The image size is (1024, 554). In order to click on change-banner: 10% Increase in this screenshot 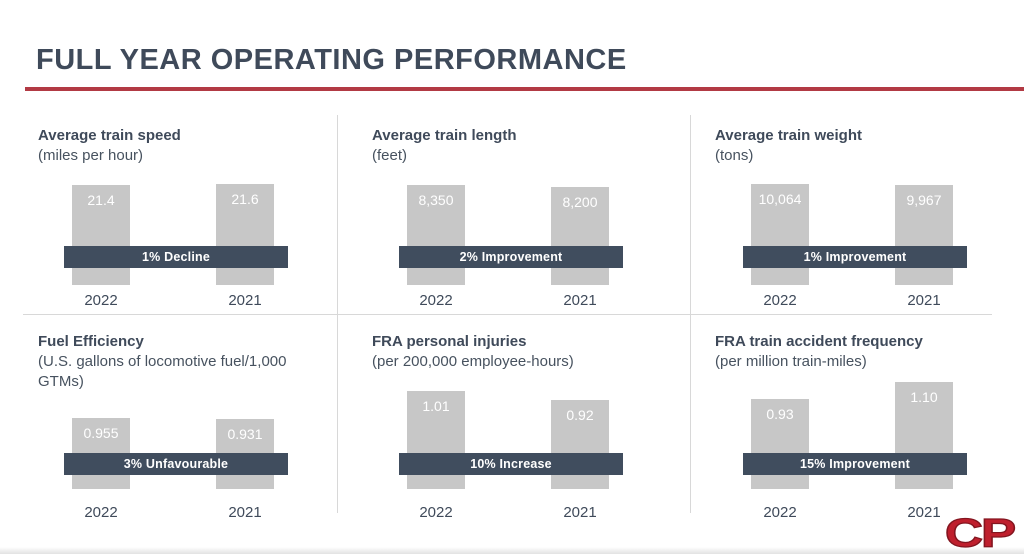, I will do `click(511, 464)`.